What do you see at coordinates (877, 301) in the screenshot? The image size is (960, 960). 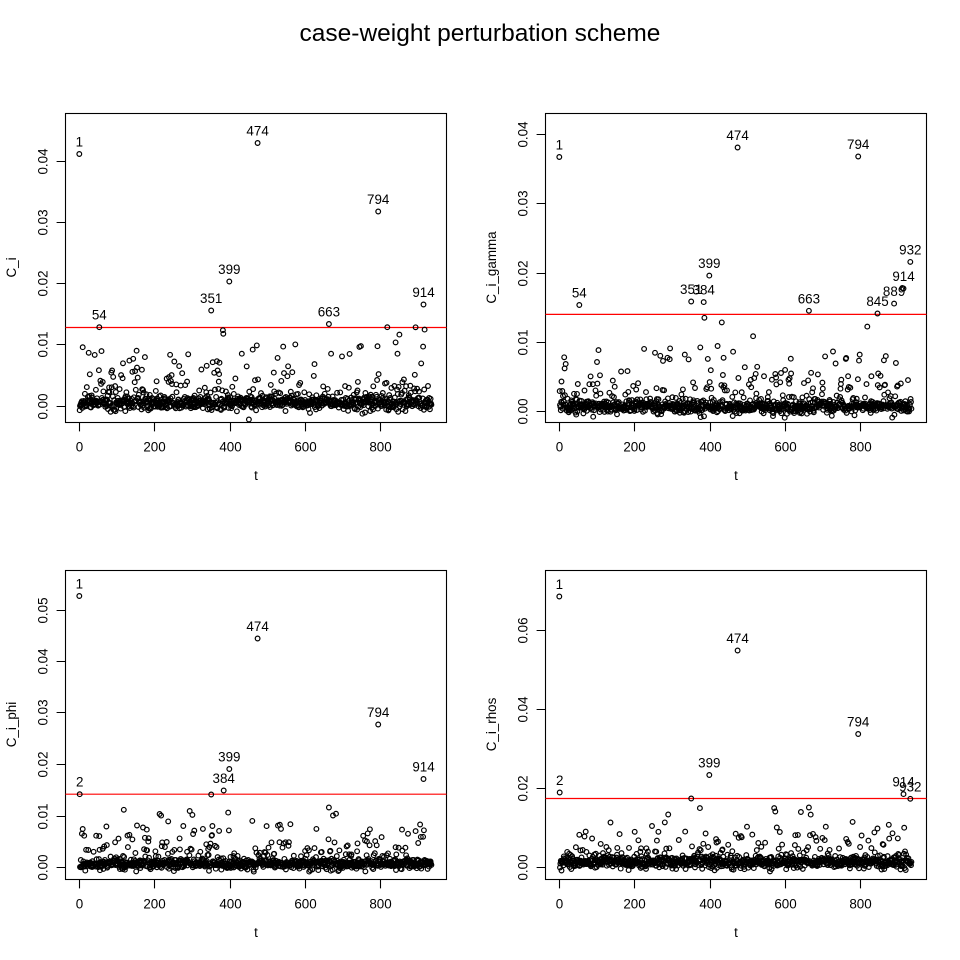 I see `svg-text: 845` at bounding box center [877, 301].